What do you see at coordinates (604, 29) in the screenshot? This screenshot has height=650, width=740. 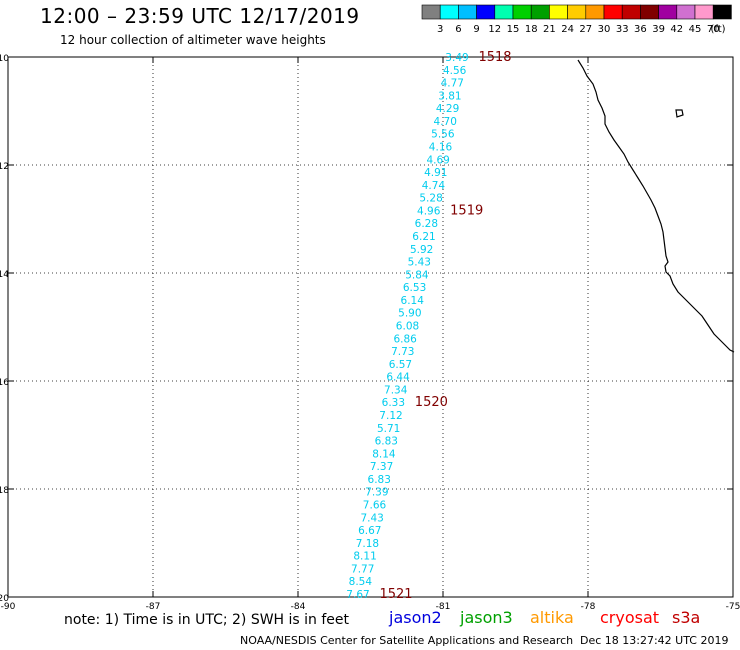 I see `colorbar-label: 30` at bounding box center [604, 29].